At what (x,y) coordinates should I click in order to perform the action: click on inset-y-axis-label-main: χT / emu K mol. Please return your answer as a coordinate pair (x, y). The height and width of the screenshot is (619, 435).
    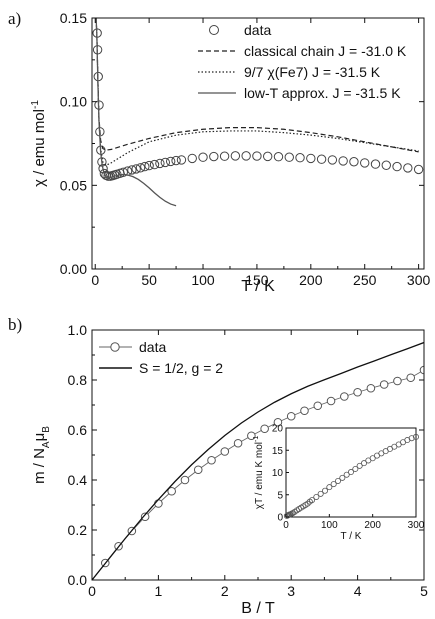
    Looking at the image, I should click on (259, 475).